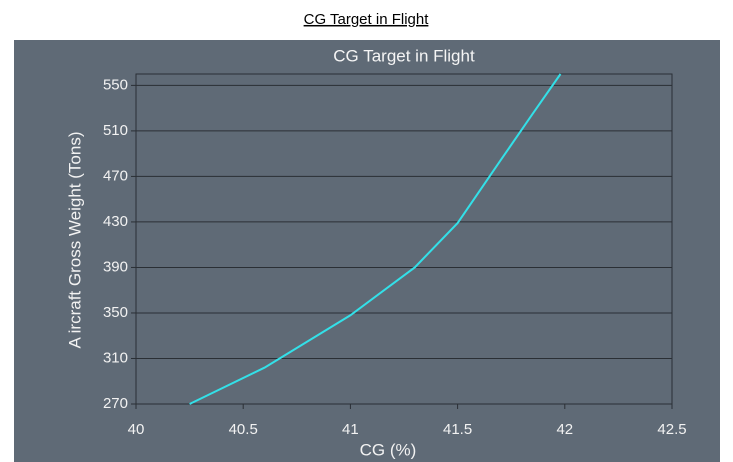 The width and height of the screenshot is (733, 462). What do you see at coordinates (136, 429) in the screenshot?
I see `x-tick-label: 40` at bounding box center [136, 429].